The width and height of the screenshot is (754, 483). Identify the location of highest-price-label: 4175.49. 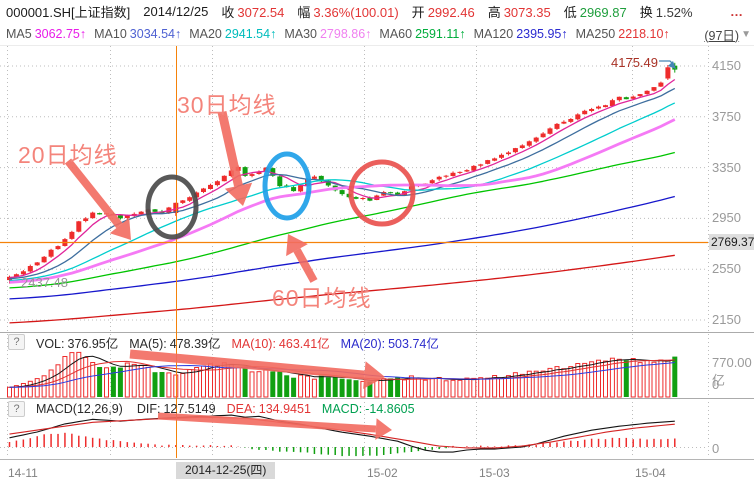
(634, 62).